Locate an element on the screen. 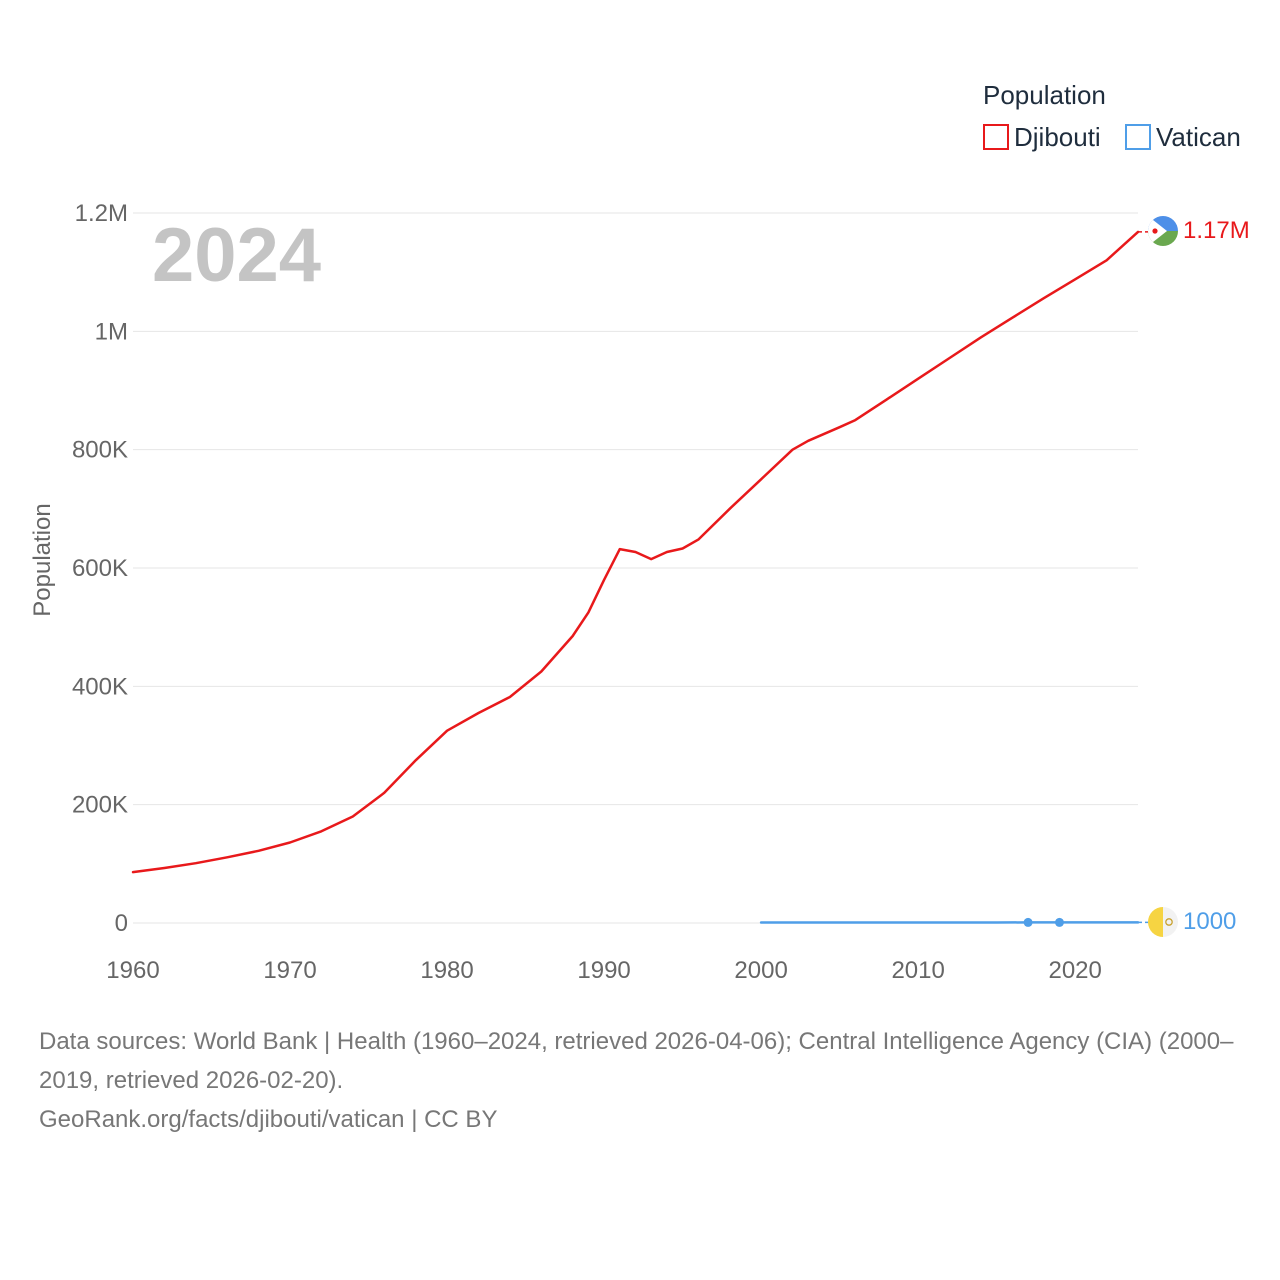 This screenshot has width=1280, height=1280. legend: Population Djibouti Vatican is located at coordinates (1112, 116).